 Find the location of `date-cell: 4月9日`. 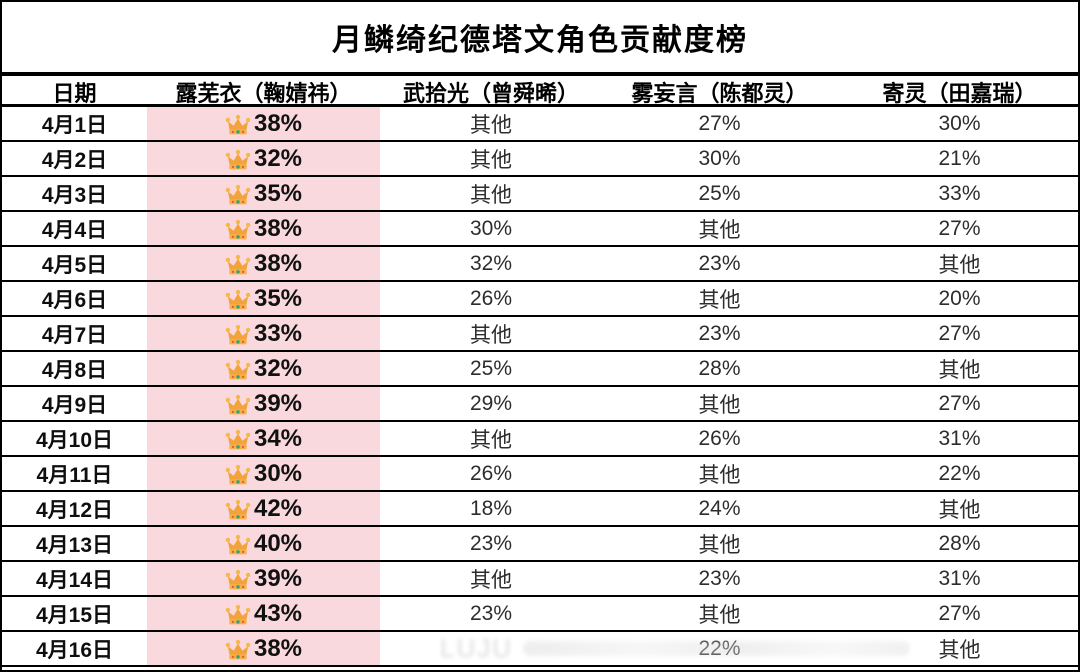

date-cell: 4月9日 is located at coordinates (74, 405).